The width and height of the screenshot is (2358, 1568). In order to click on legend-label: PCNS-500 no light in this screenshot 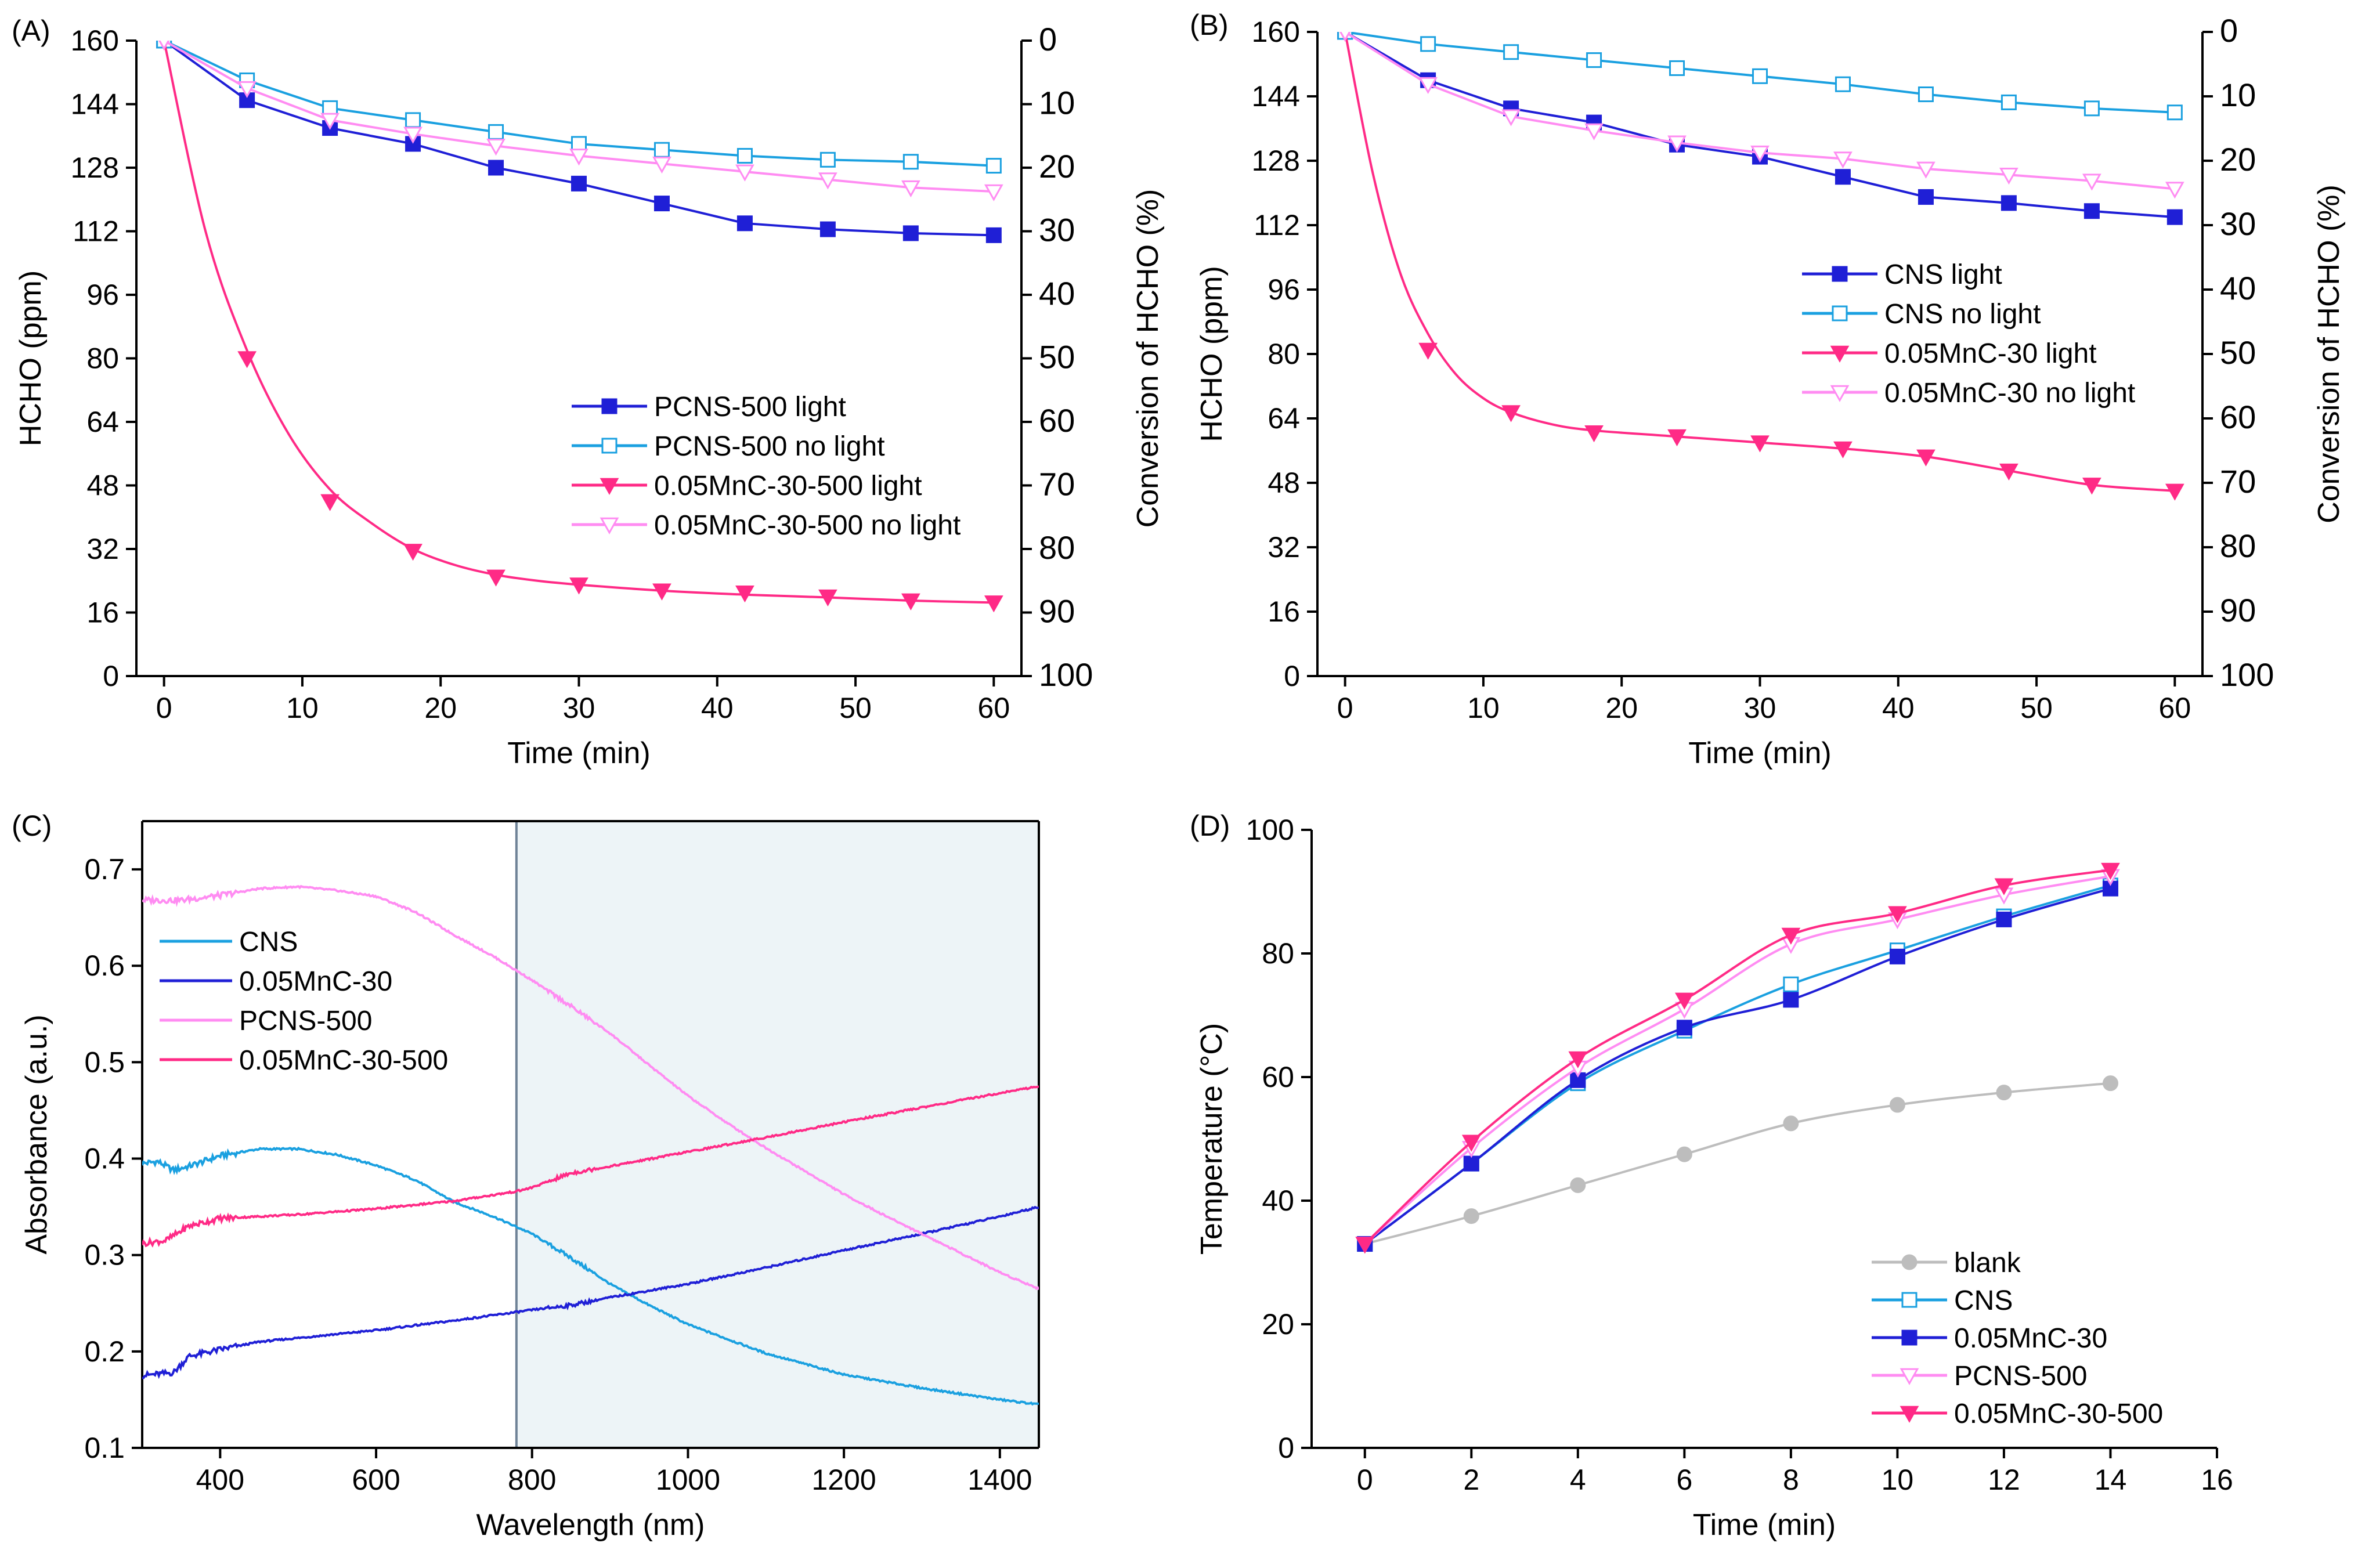, I will do `click(769, 446)`.